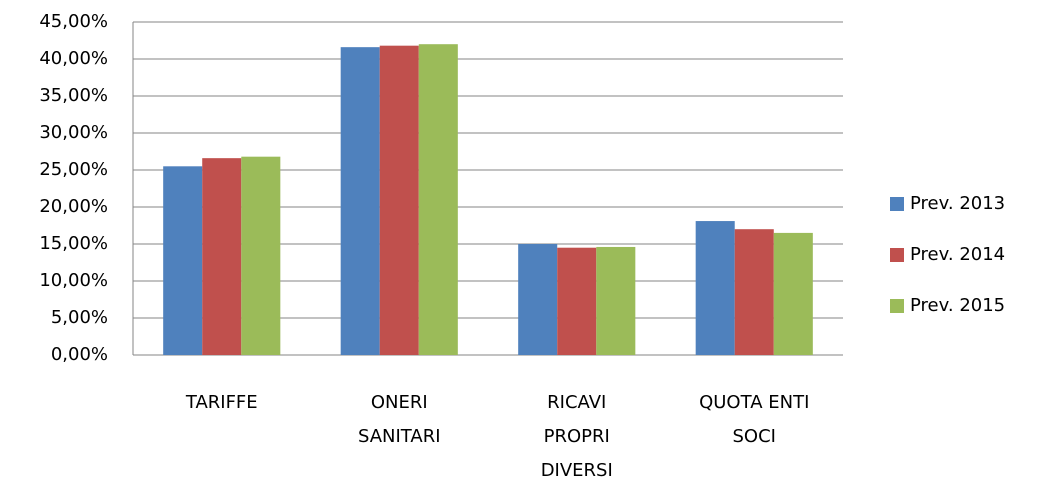 The height and width of the screenshot is (485, 1048). Describe the element at coordinates (79, 317) in the screenshot. I see `y-tick-label: 5,00%` at that location.